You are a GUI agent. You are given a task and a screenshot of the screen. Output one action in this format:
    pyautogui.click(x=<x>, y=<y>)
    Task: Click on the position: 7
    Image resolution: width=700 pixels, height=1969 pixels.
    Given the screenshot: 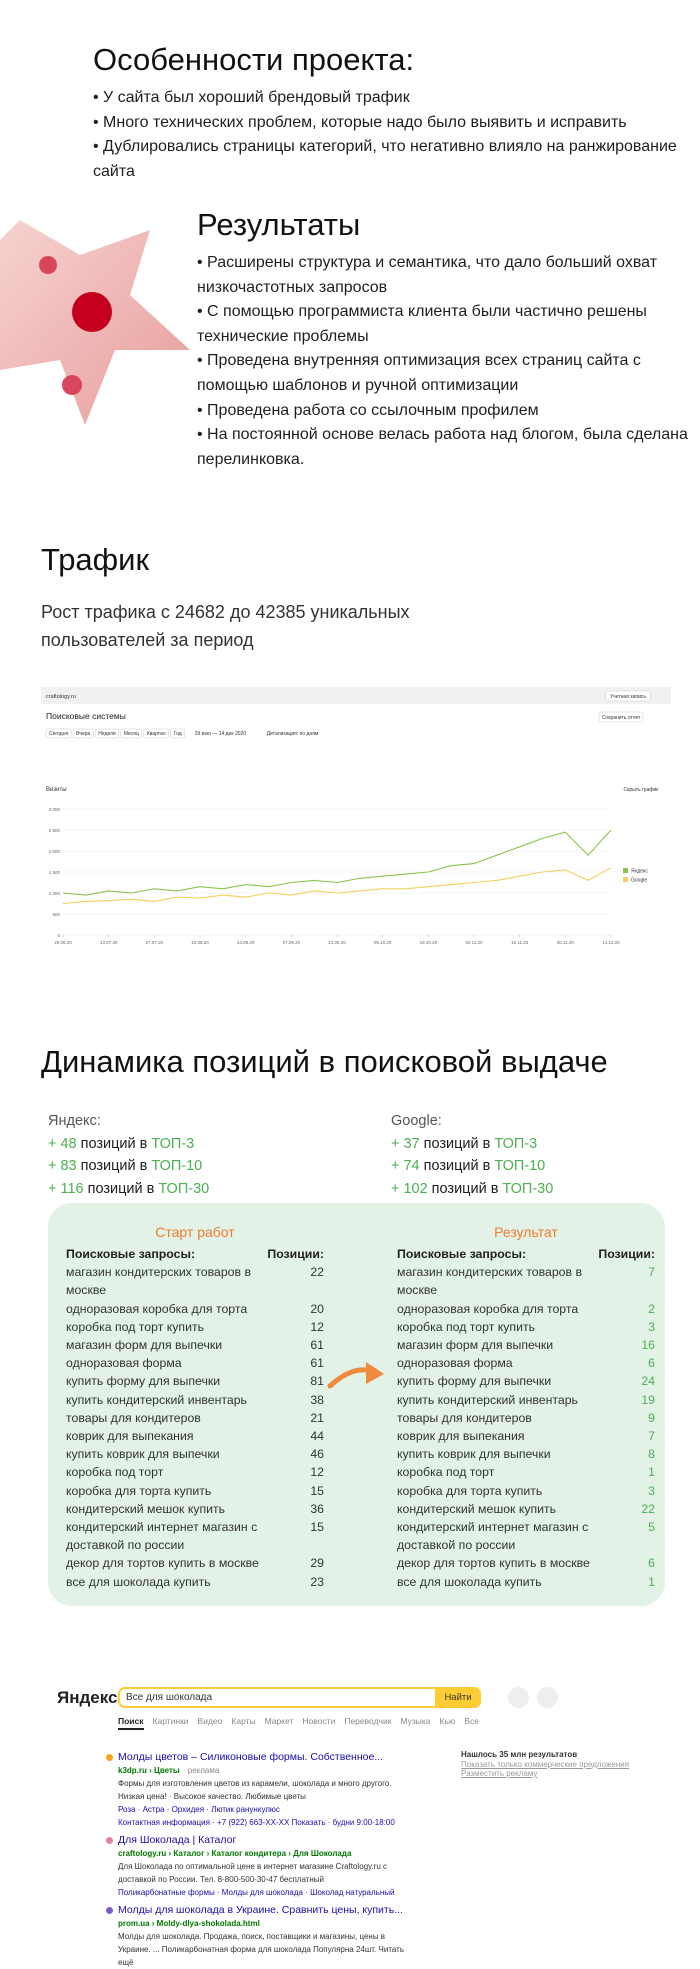 What is the action you would take?
    pyautogui.click(x=651, y=1272)
    